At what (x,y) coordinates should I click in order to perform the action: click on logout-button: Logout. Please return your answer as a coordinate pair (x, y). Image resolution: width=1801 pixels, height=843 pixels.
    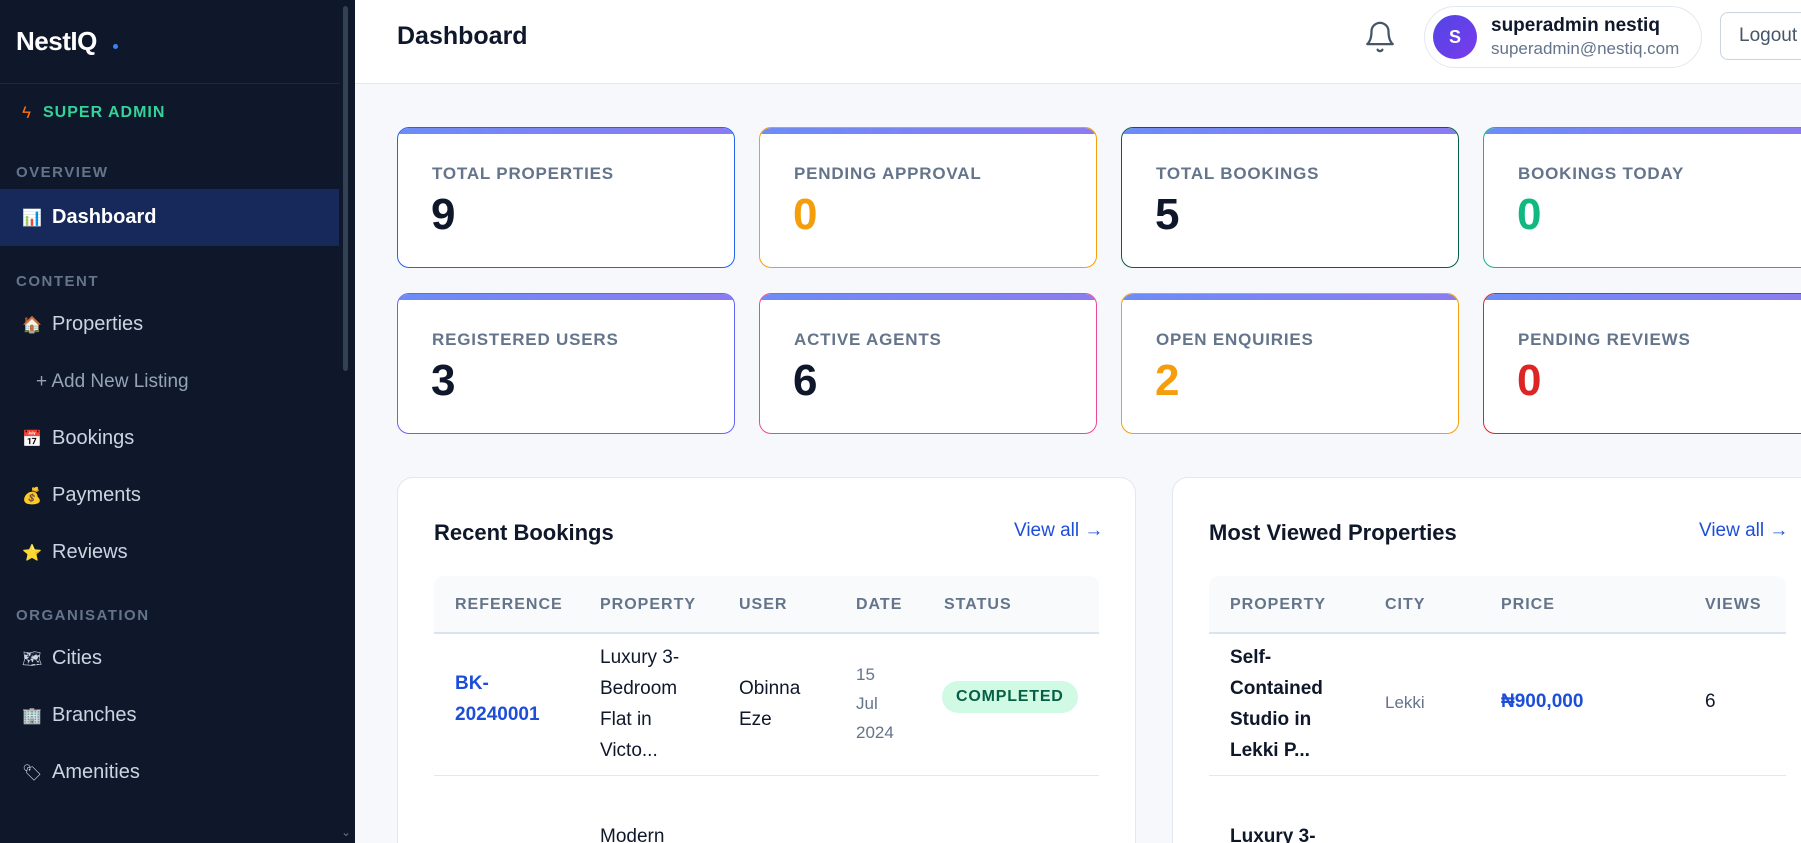
    Looking at the image, I should click on (1760, 36).